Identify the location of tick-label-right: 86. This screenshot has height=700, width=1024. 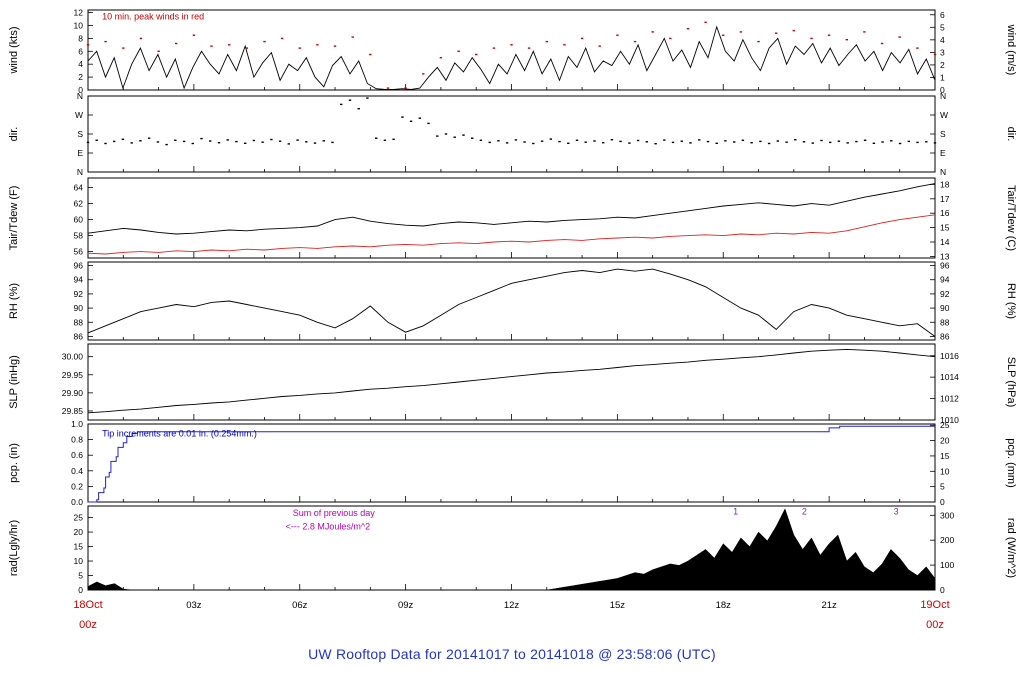
(945, 336).